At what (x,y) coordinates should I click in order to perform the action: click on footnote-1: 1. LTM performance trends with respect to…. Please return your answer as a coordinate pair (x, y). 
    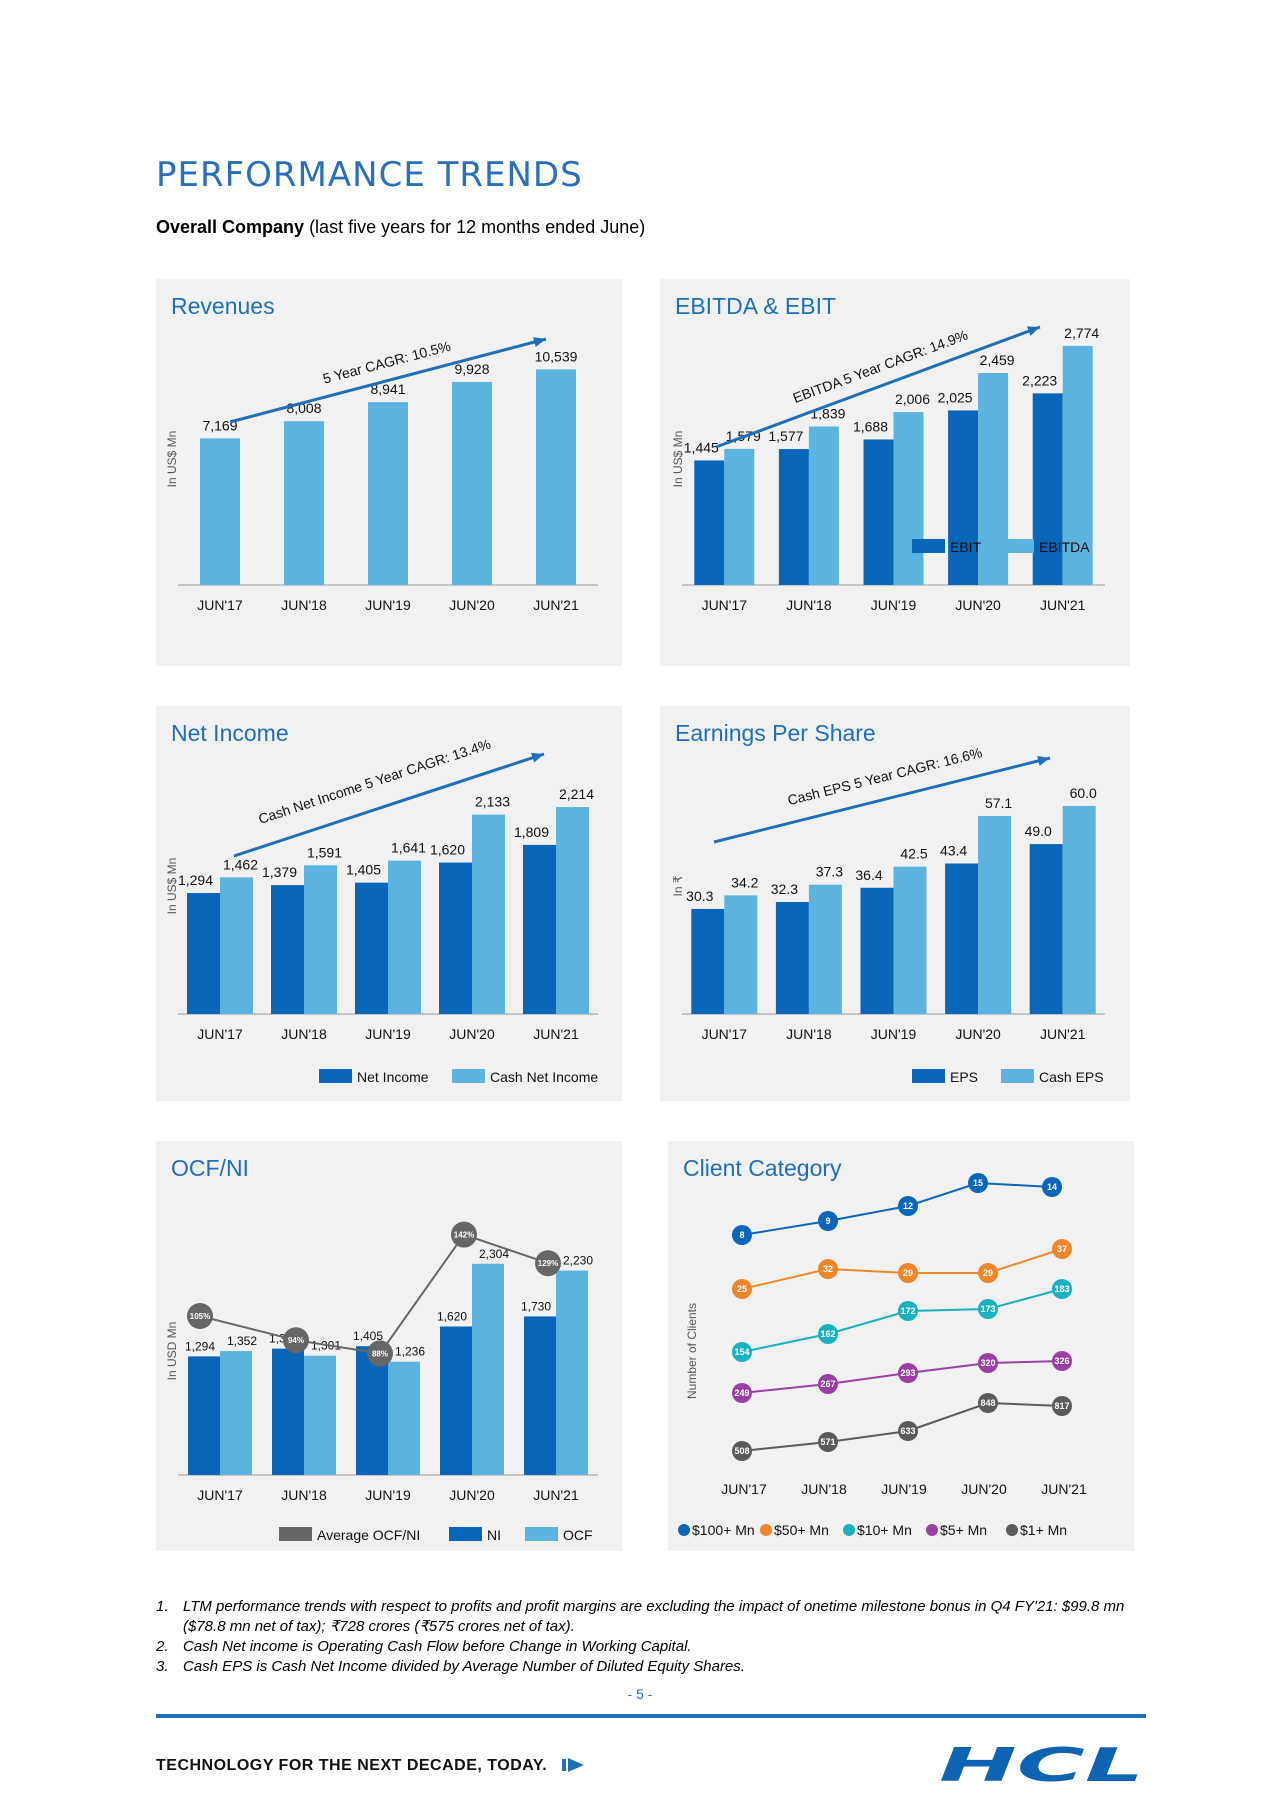
    Looking at the image, I should click on (656, 1617).